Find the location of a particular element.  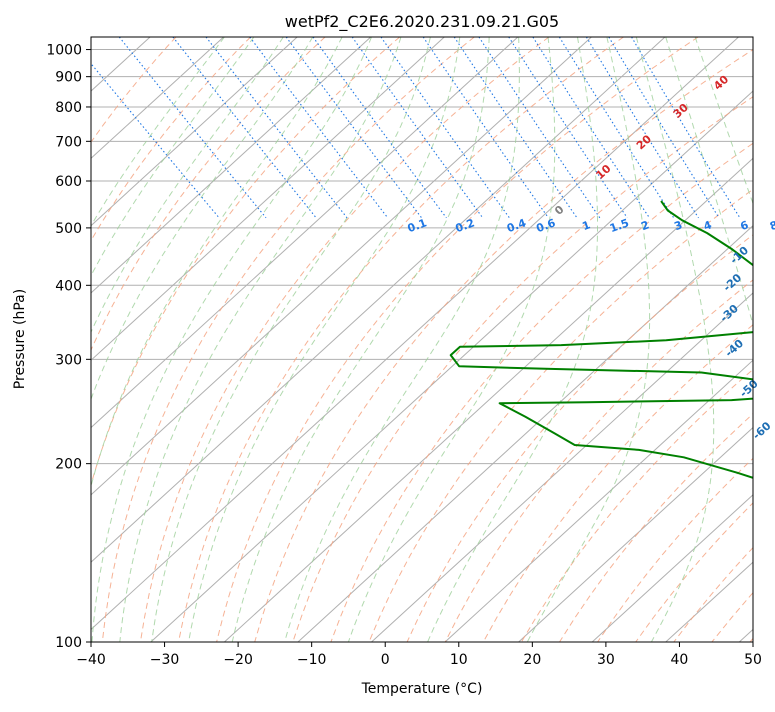

x-tick-label: 50 is located at coordinates (753, 660).